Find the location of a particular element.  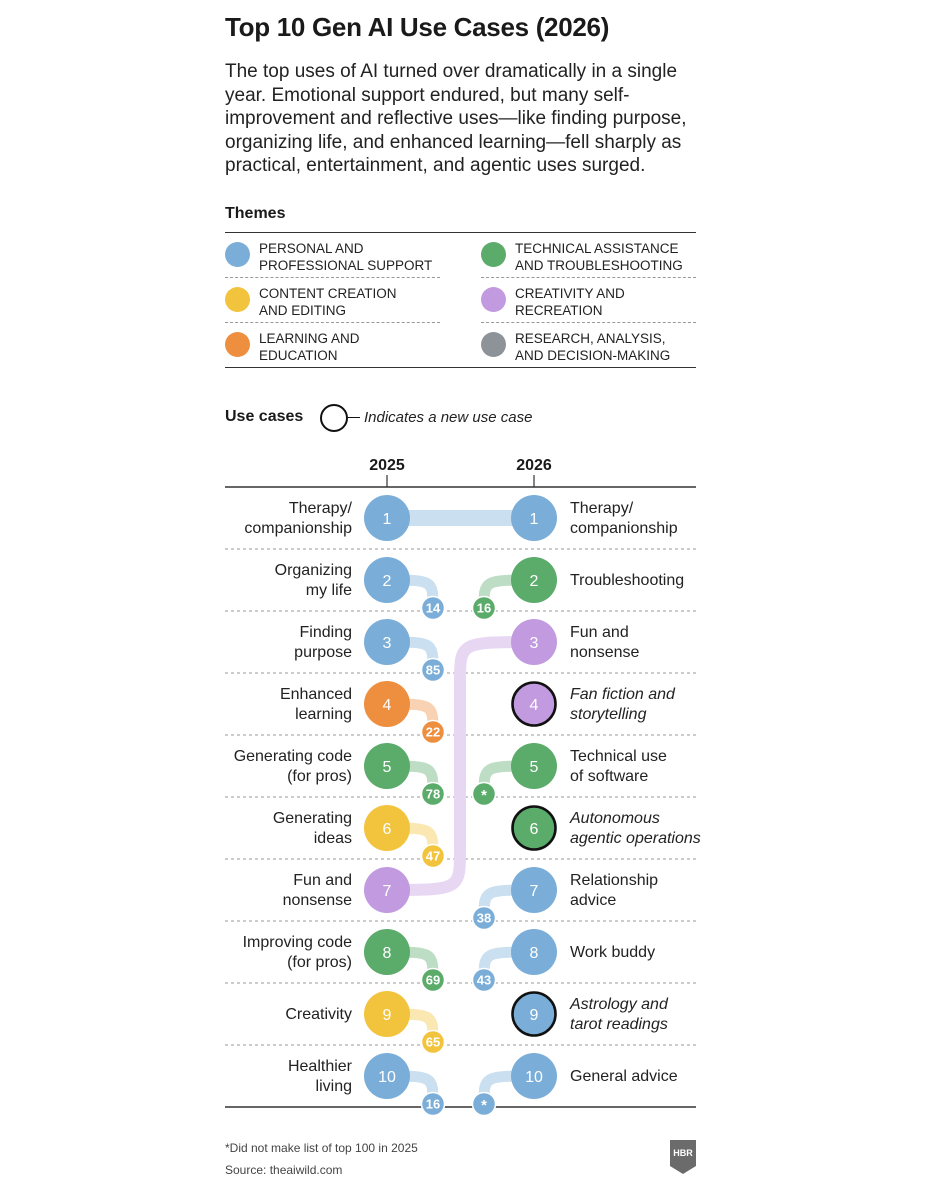

legend-item-creativity: Creativity and recreation is located at coordinates (588, 300).